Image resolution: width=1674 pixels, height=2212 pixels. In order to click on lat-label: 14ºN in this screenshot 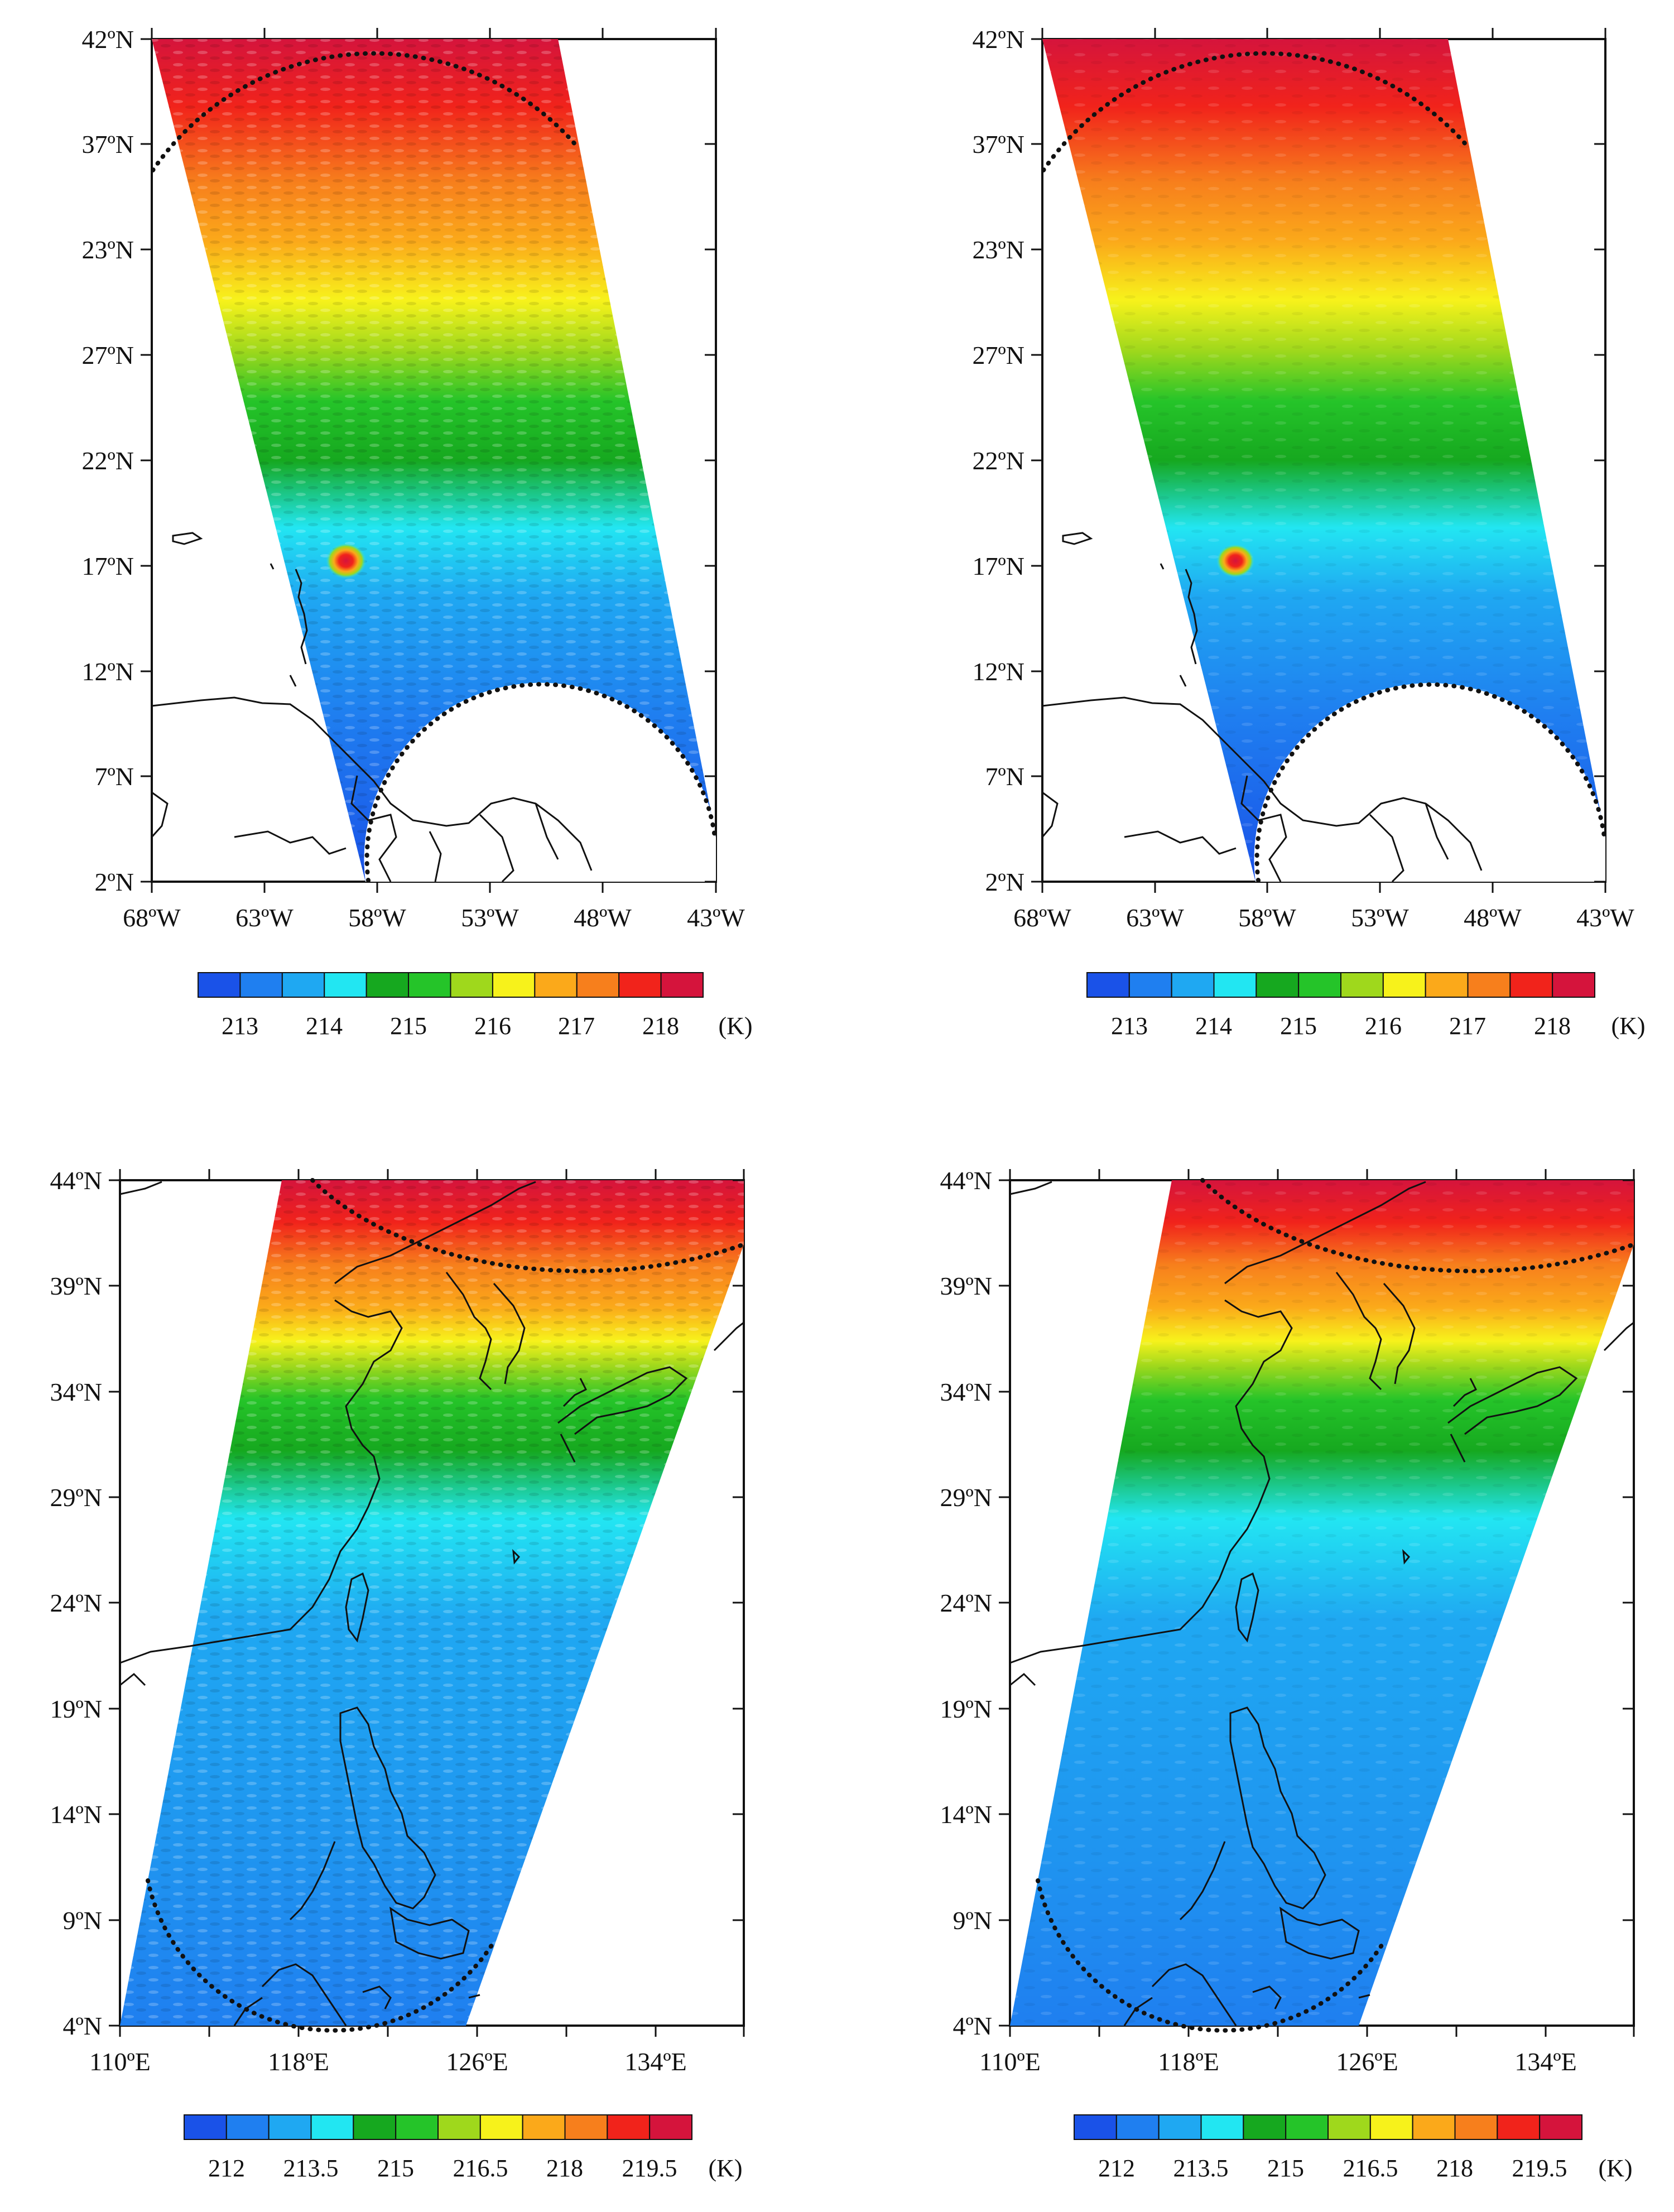, I will do `click(76, 1814)`.